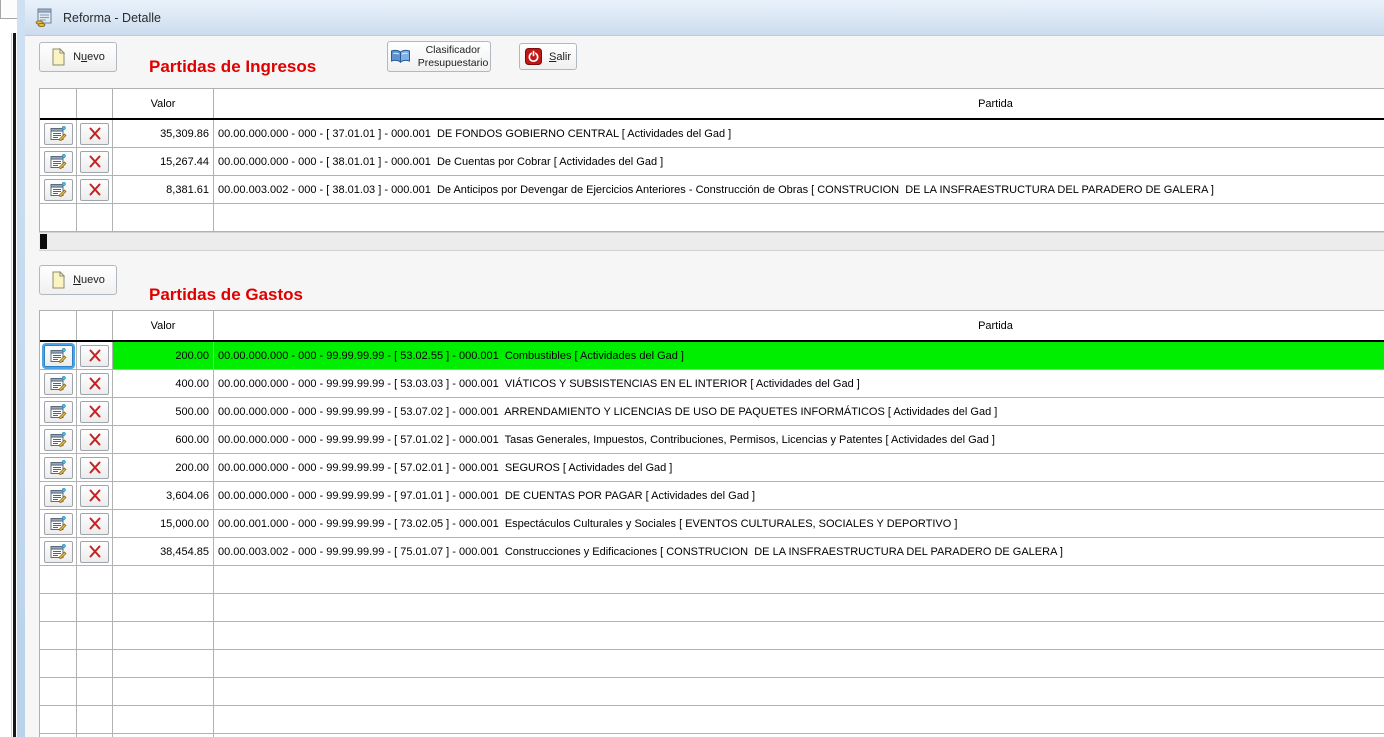  I want to click on clasificador-label: Clasificador Presupuestario, so click(453, 56).